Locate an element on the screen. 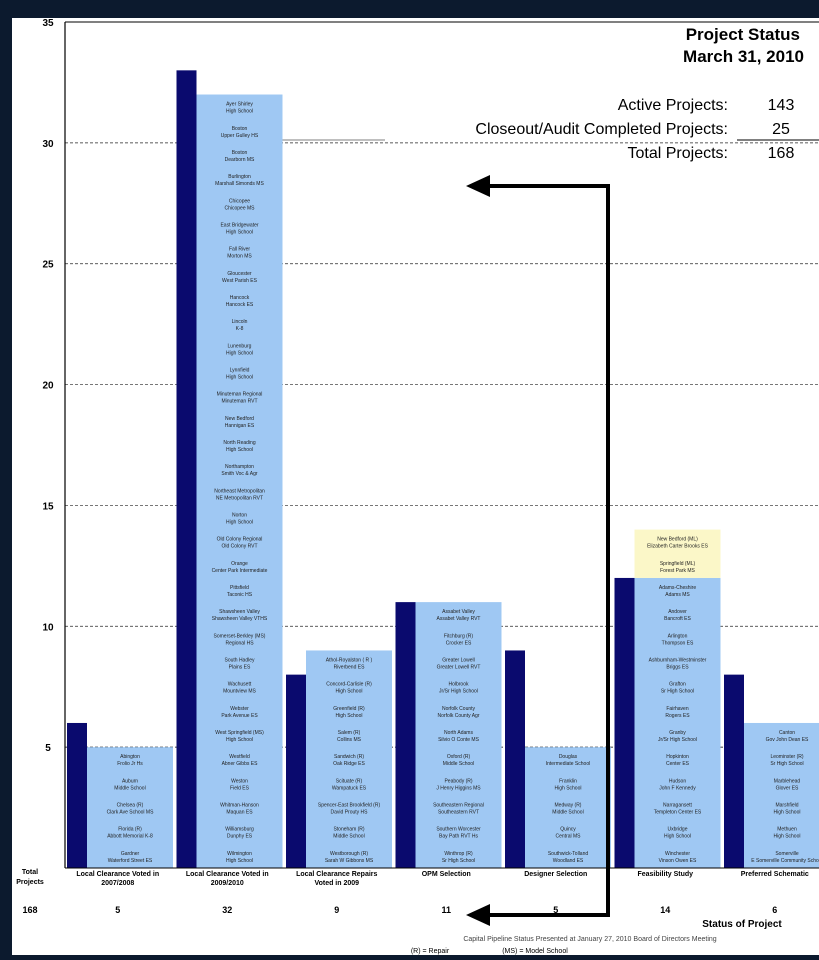 The image size is (819, 960). item-district: Scituate (R) is located at coordinates (349, 781).